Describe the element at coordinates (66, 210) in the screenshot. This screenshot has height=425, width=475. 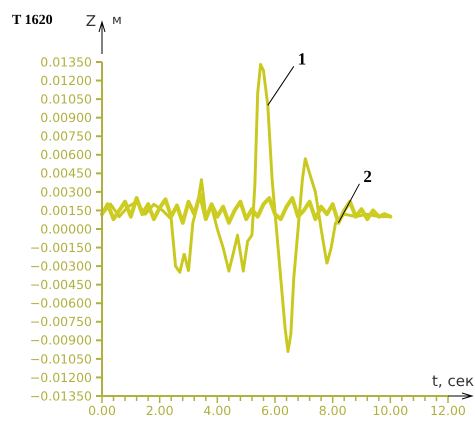
I see `y-tick-label: 0.00150` at that location.